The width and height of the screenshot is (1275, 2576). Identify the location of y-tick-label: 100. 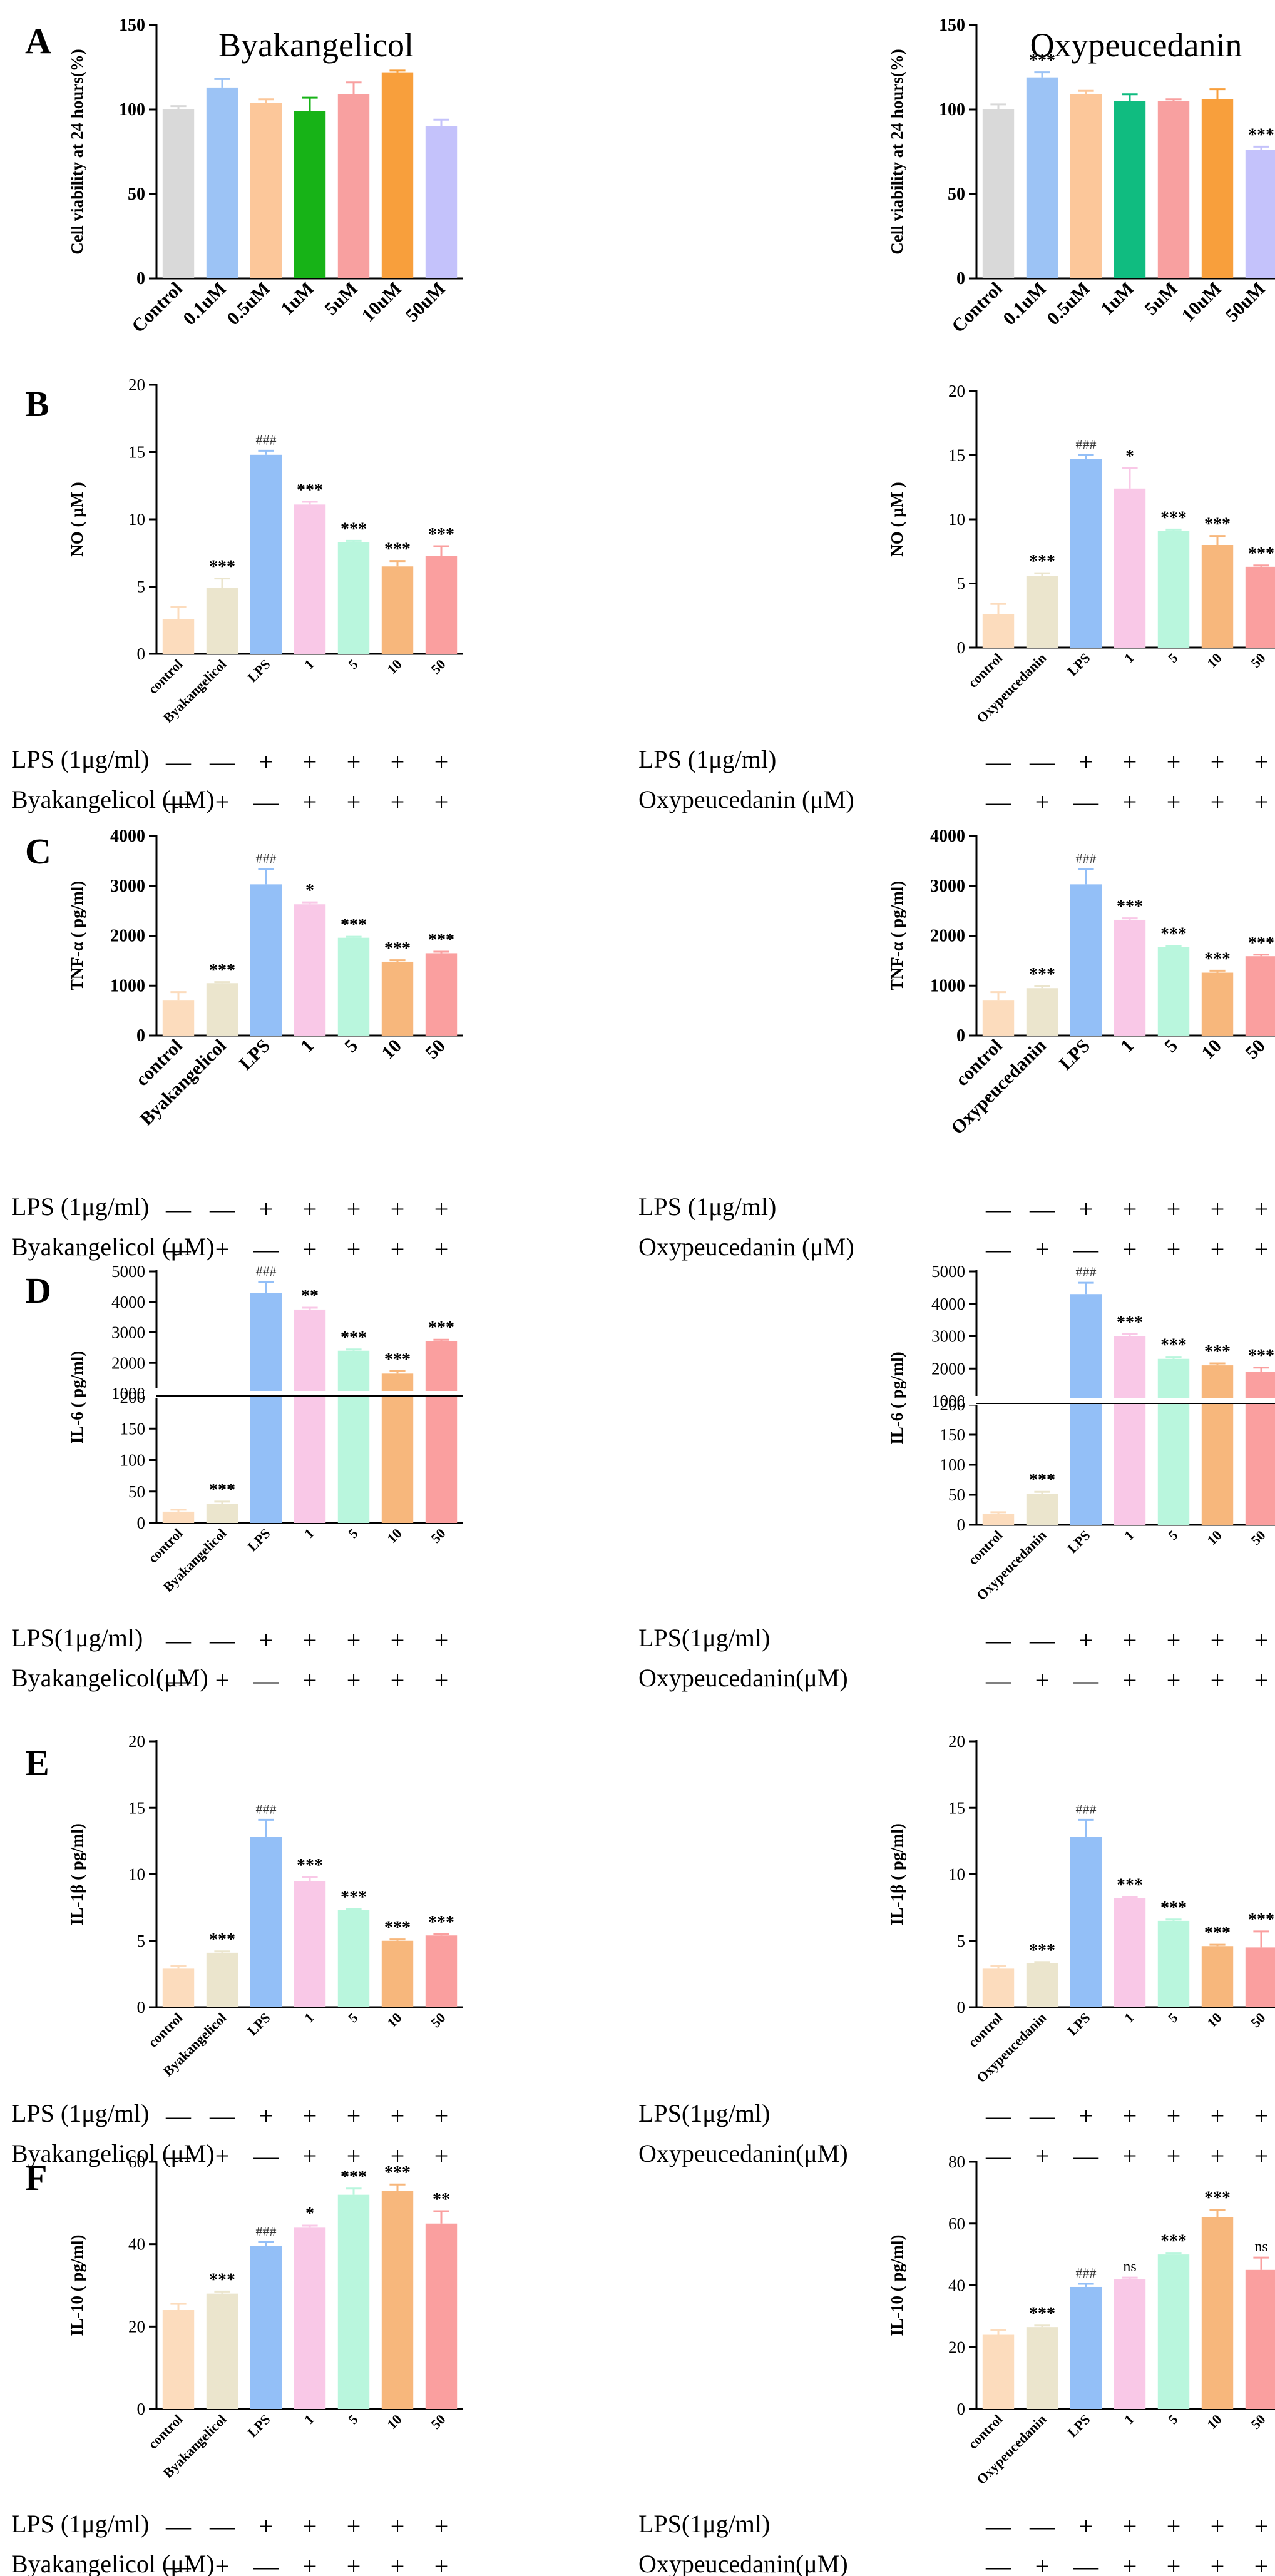
(953, 1464).